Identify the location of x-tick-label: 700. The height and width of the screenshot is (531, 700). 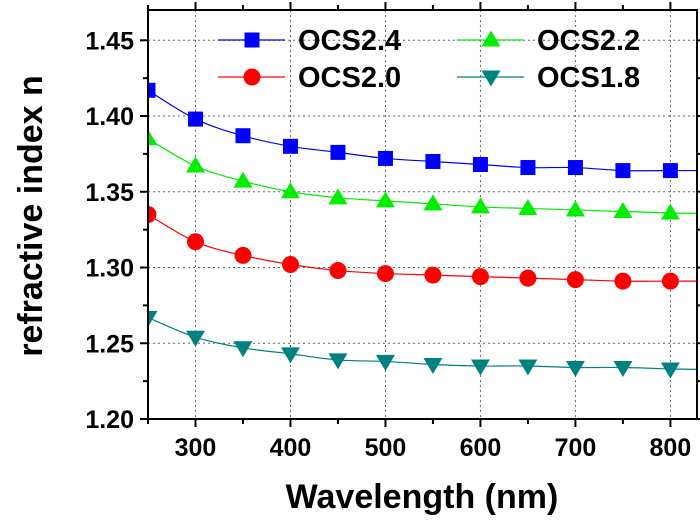
(576, 448).